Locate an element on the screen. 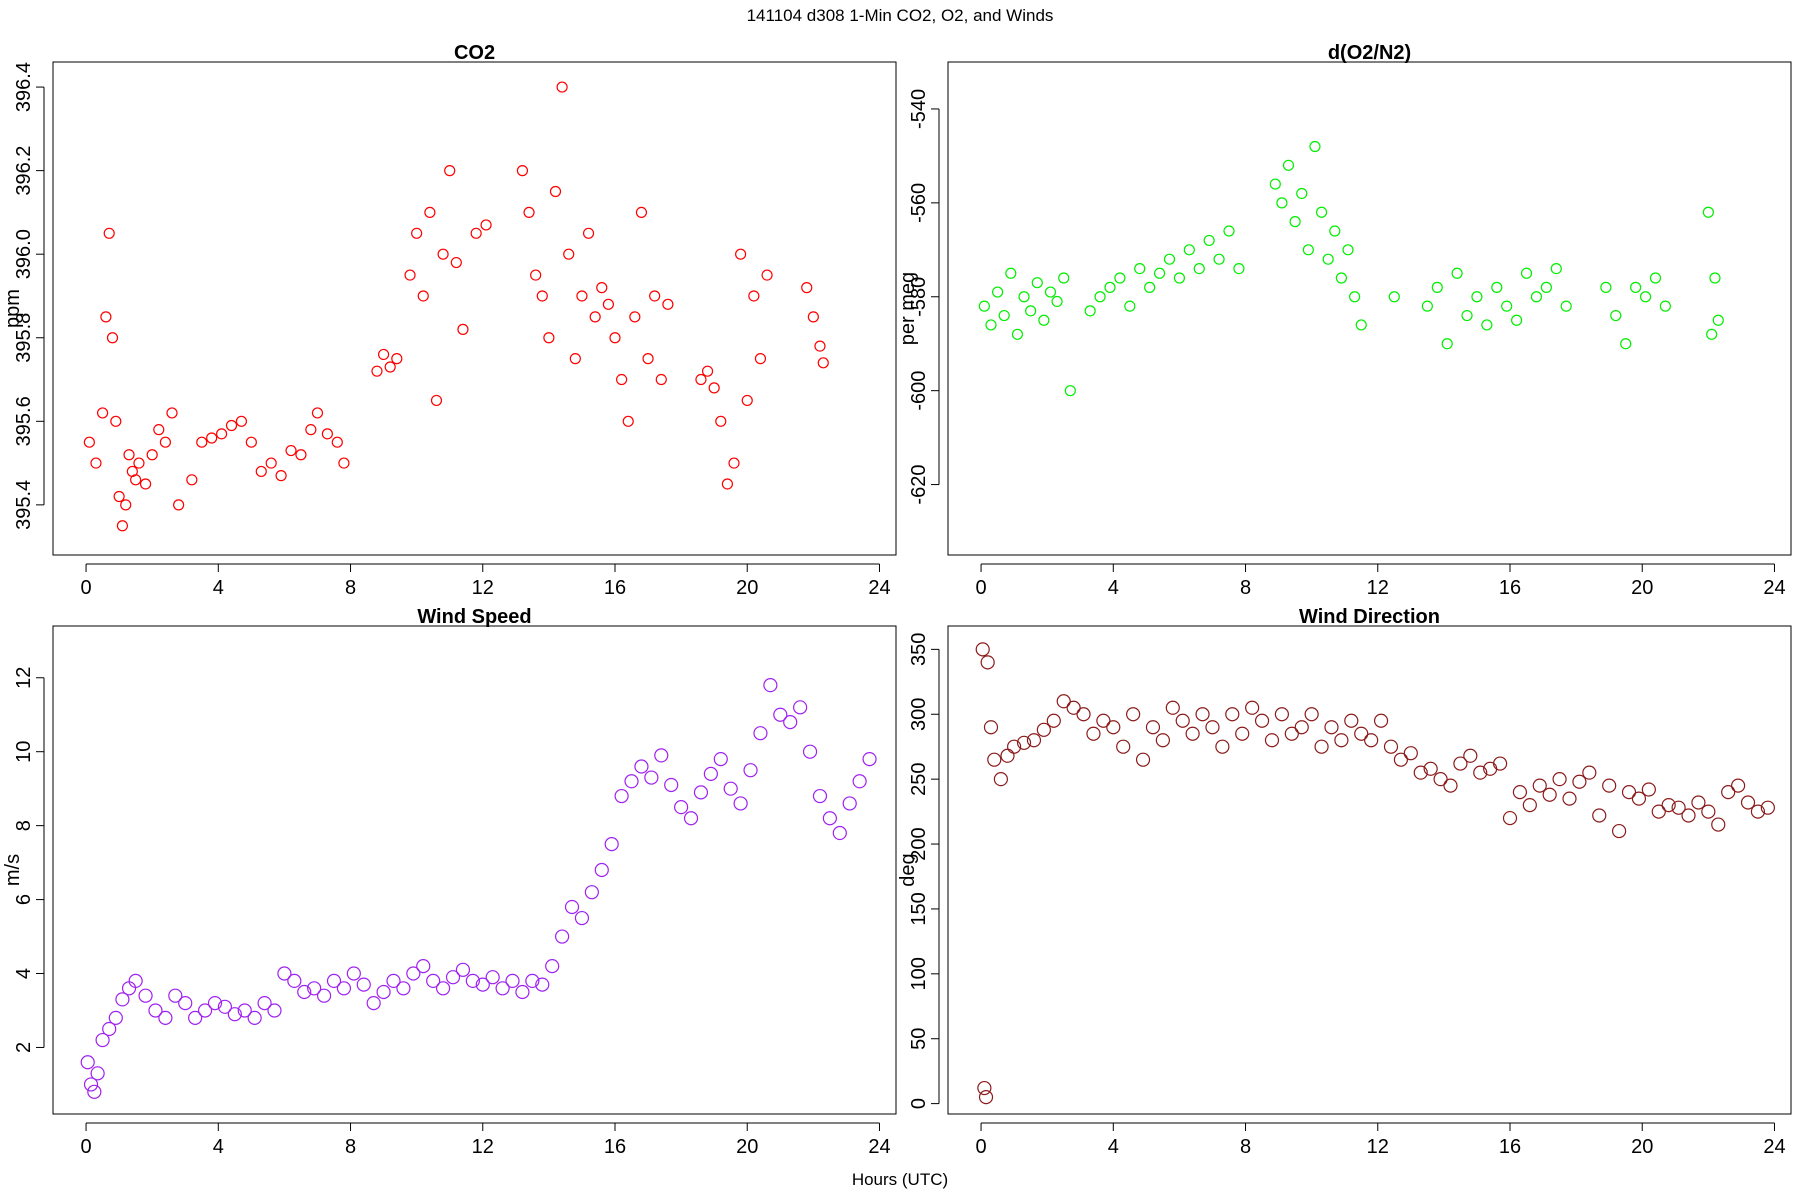 The height and width of the screenshot is (1200, 1800). wind-direction-x-tick-label: 24 is located at coordinates (1774, 1147).